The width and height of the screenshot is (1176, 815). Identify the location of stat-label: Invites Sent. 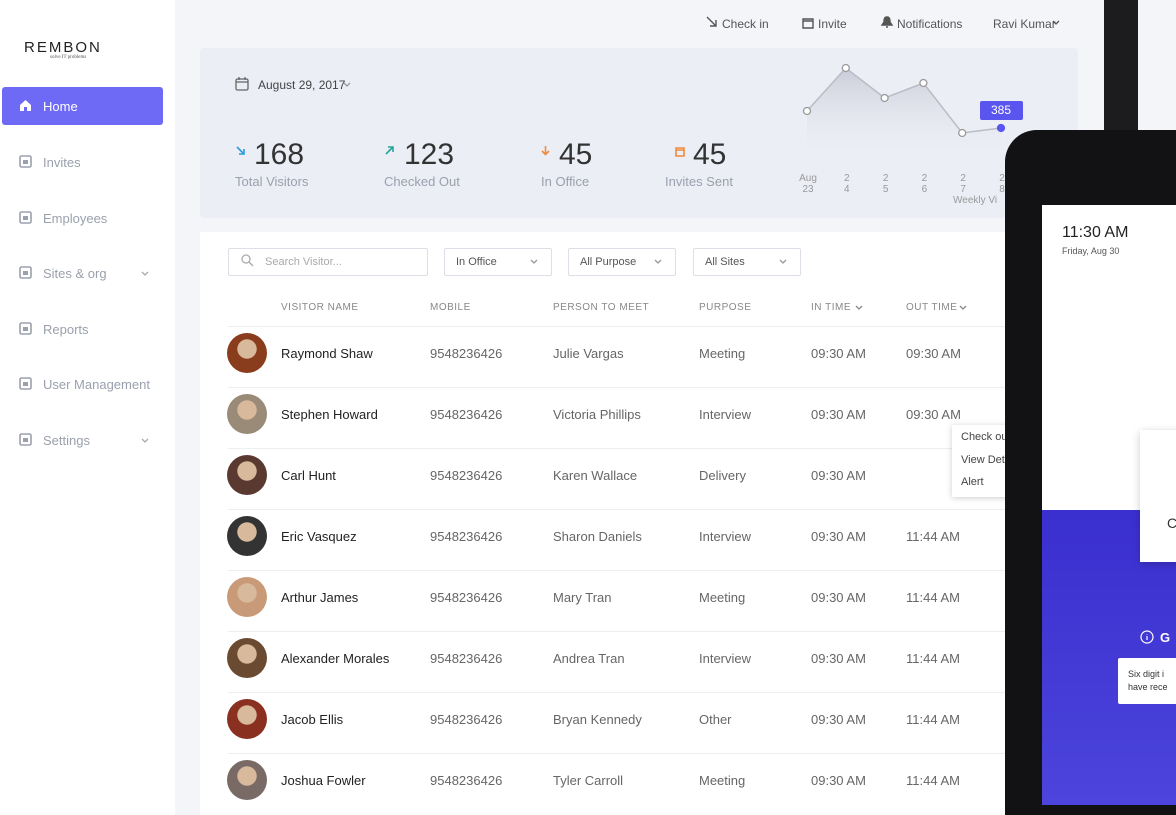
(699, 181).